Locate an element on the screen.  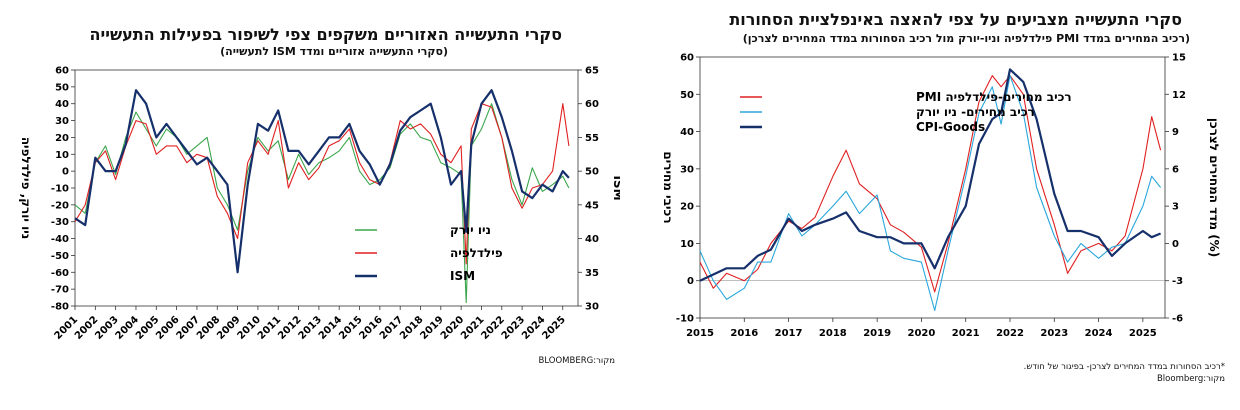
right-chart-source: מקור:Bloomberg is located at coordinates (1190, 379).